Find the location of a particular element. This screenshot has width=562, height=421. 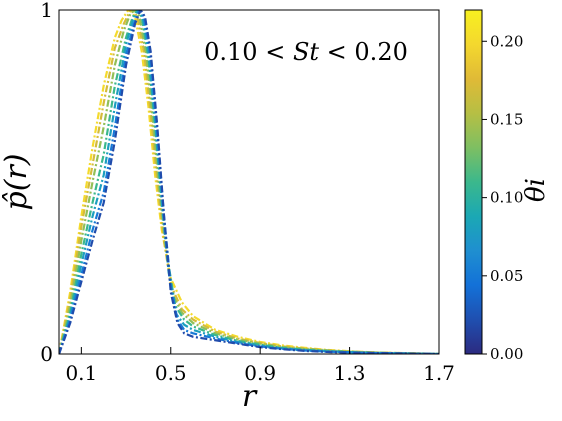

x-tick-label: 0.9 is located at coordinates (260, 373).